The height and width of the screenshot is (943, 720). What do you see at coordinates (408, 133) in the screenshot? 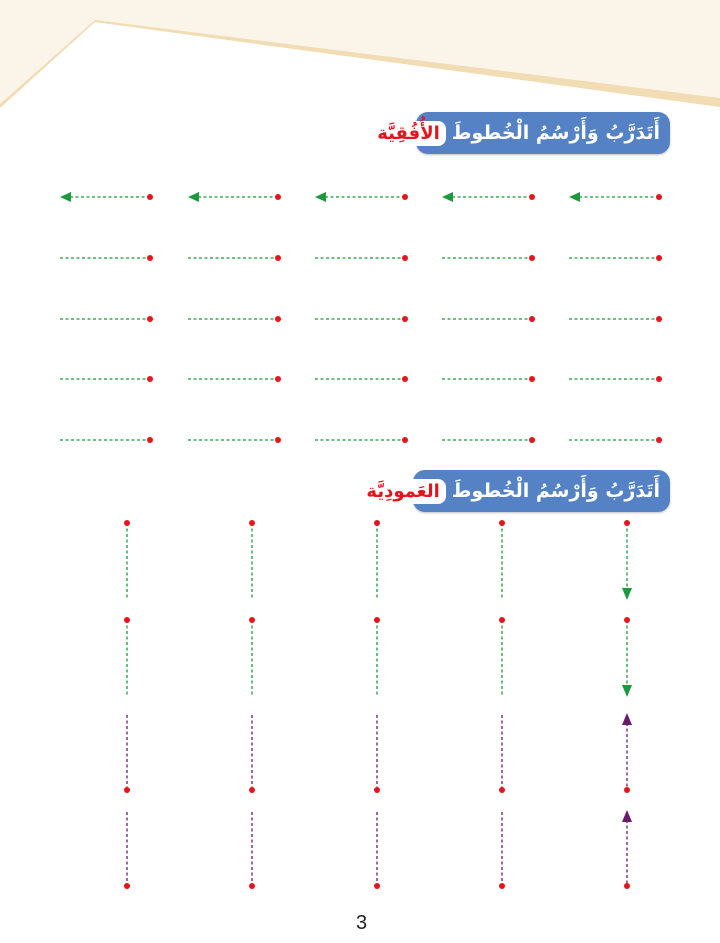
I see `banner-highlight: الأُفُقِيَّة` at bounding box center [408, 133].